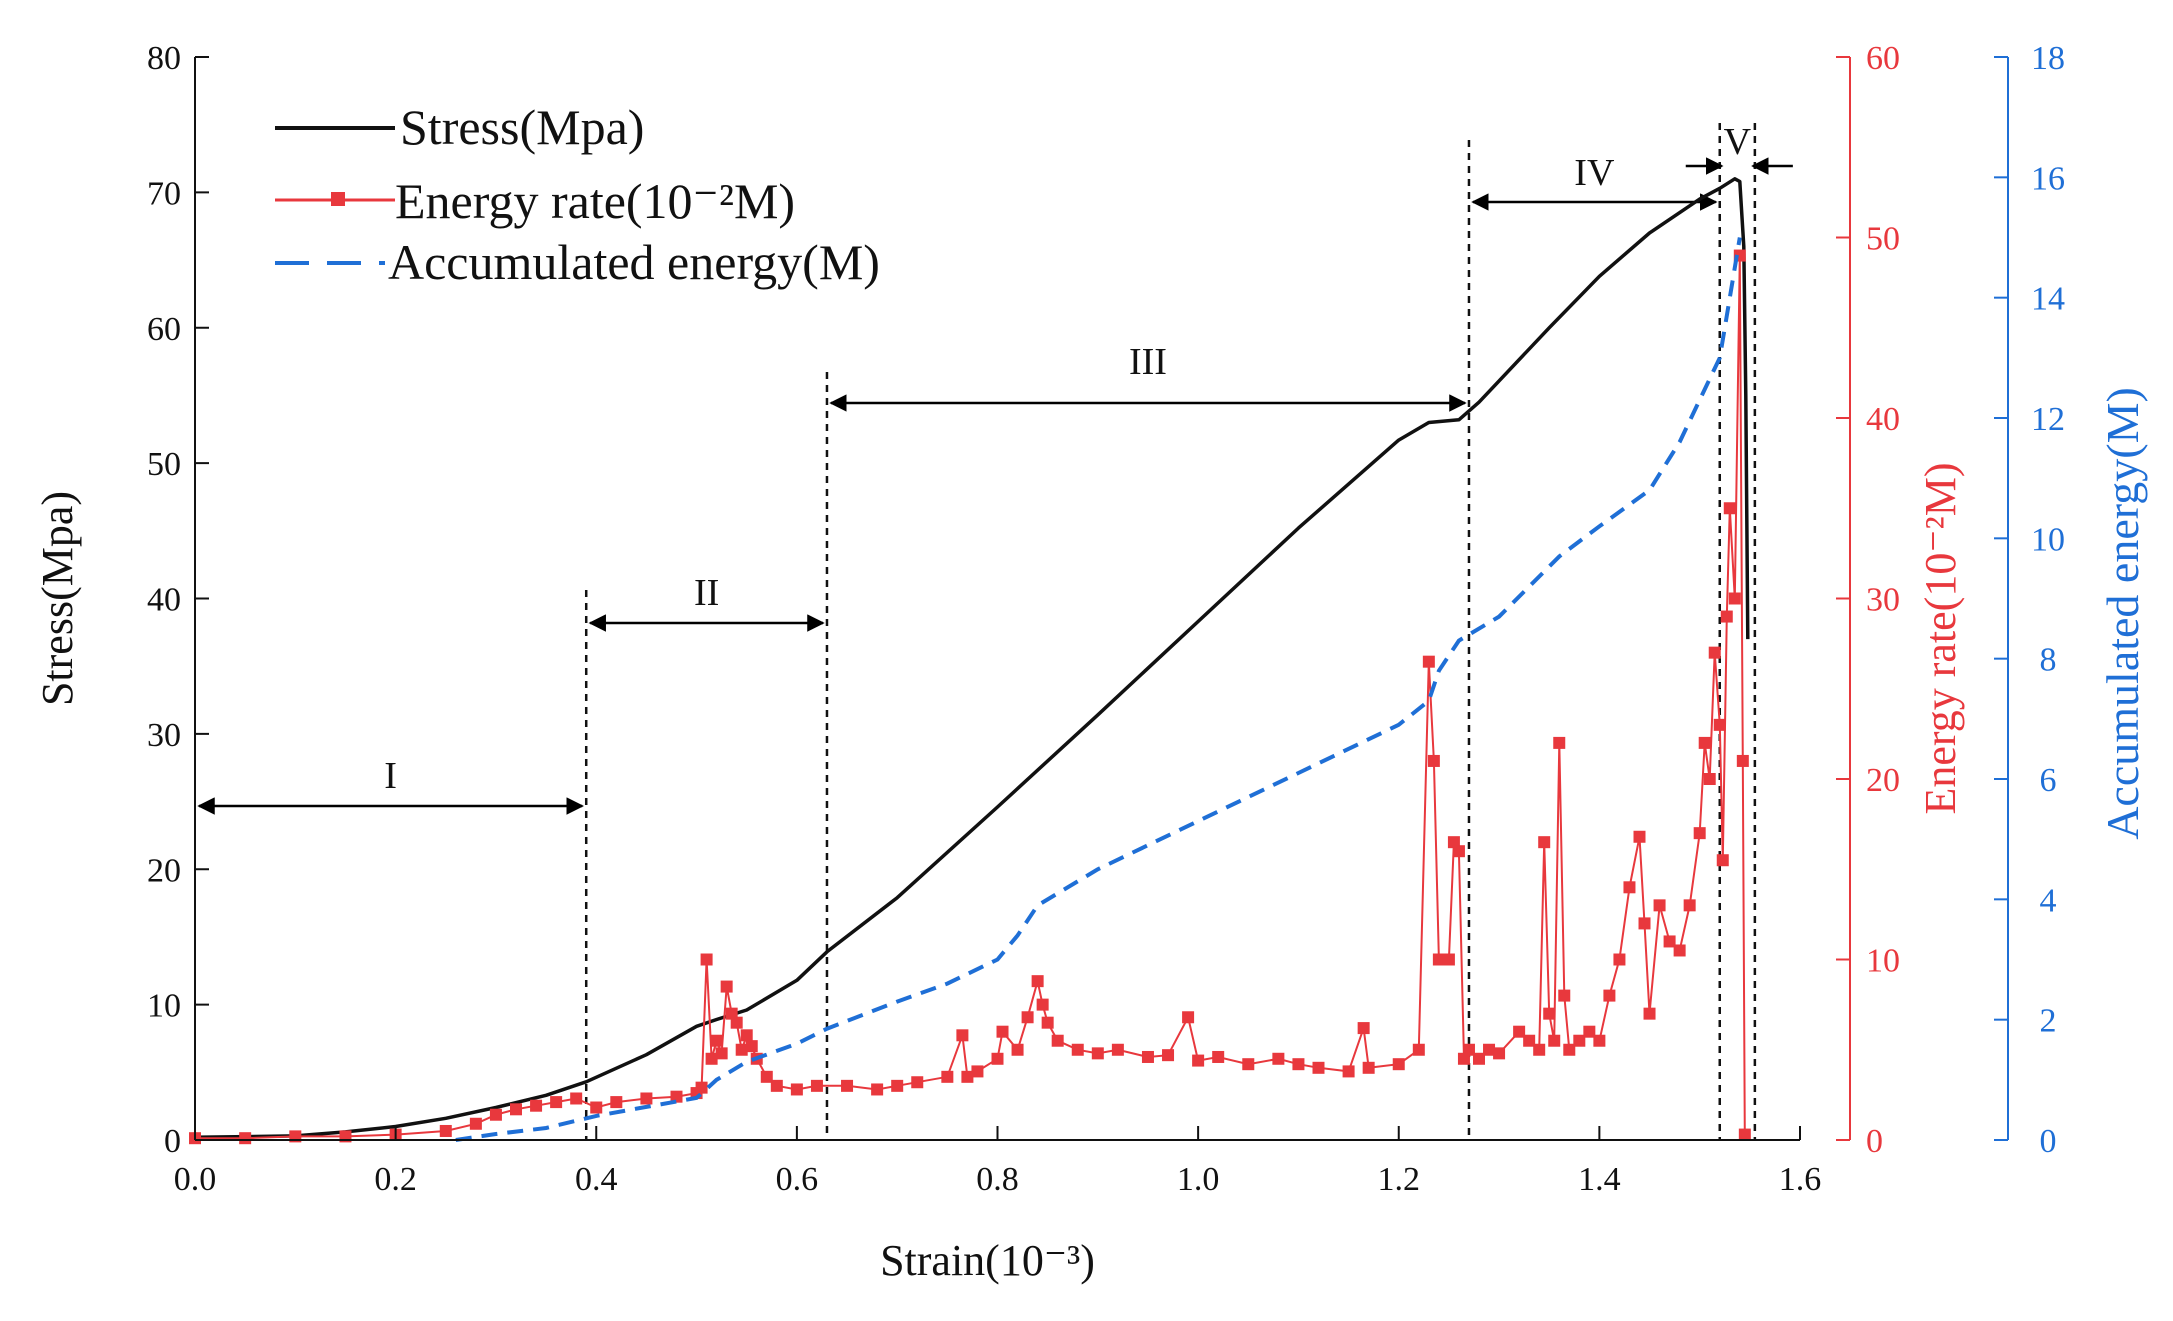 This screenshot has height=1321, width=2173. I want to click on accumulated-tick-label: 0, so click(2048, 1141).